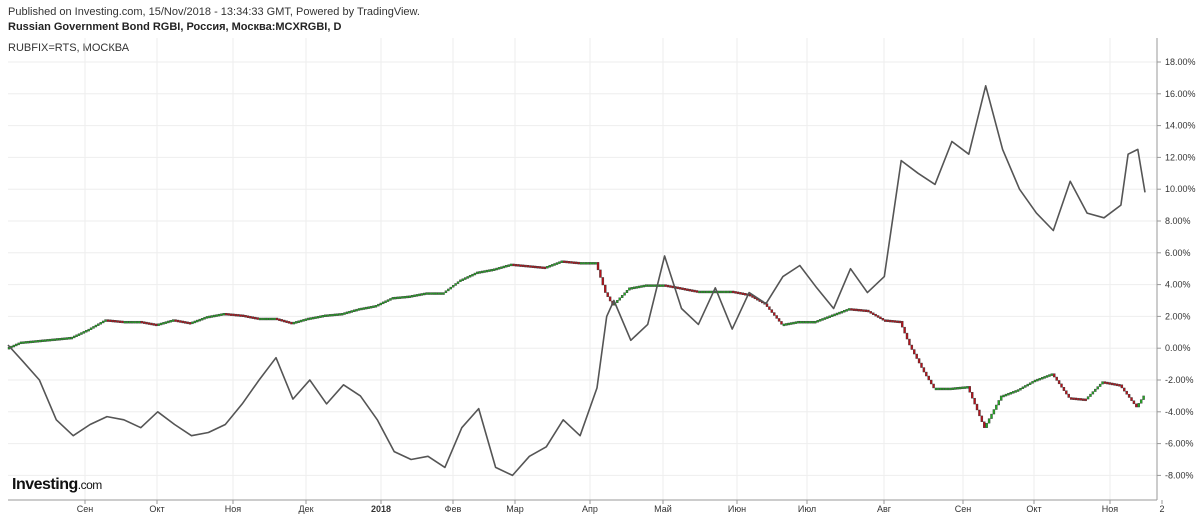 This screenshot has width=1200, height=516. Describe the element at coordinates (1178, 316) in the screenshot. I see `y-tick-label: 2.00%` at that location.